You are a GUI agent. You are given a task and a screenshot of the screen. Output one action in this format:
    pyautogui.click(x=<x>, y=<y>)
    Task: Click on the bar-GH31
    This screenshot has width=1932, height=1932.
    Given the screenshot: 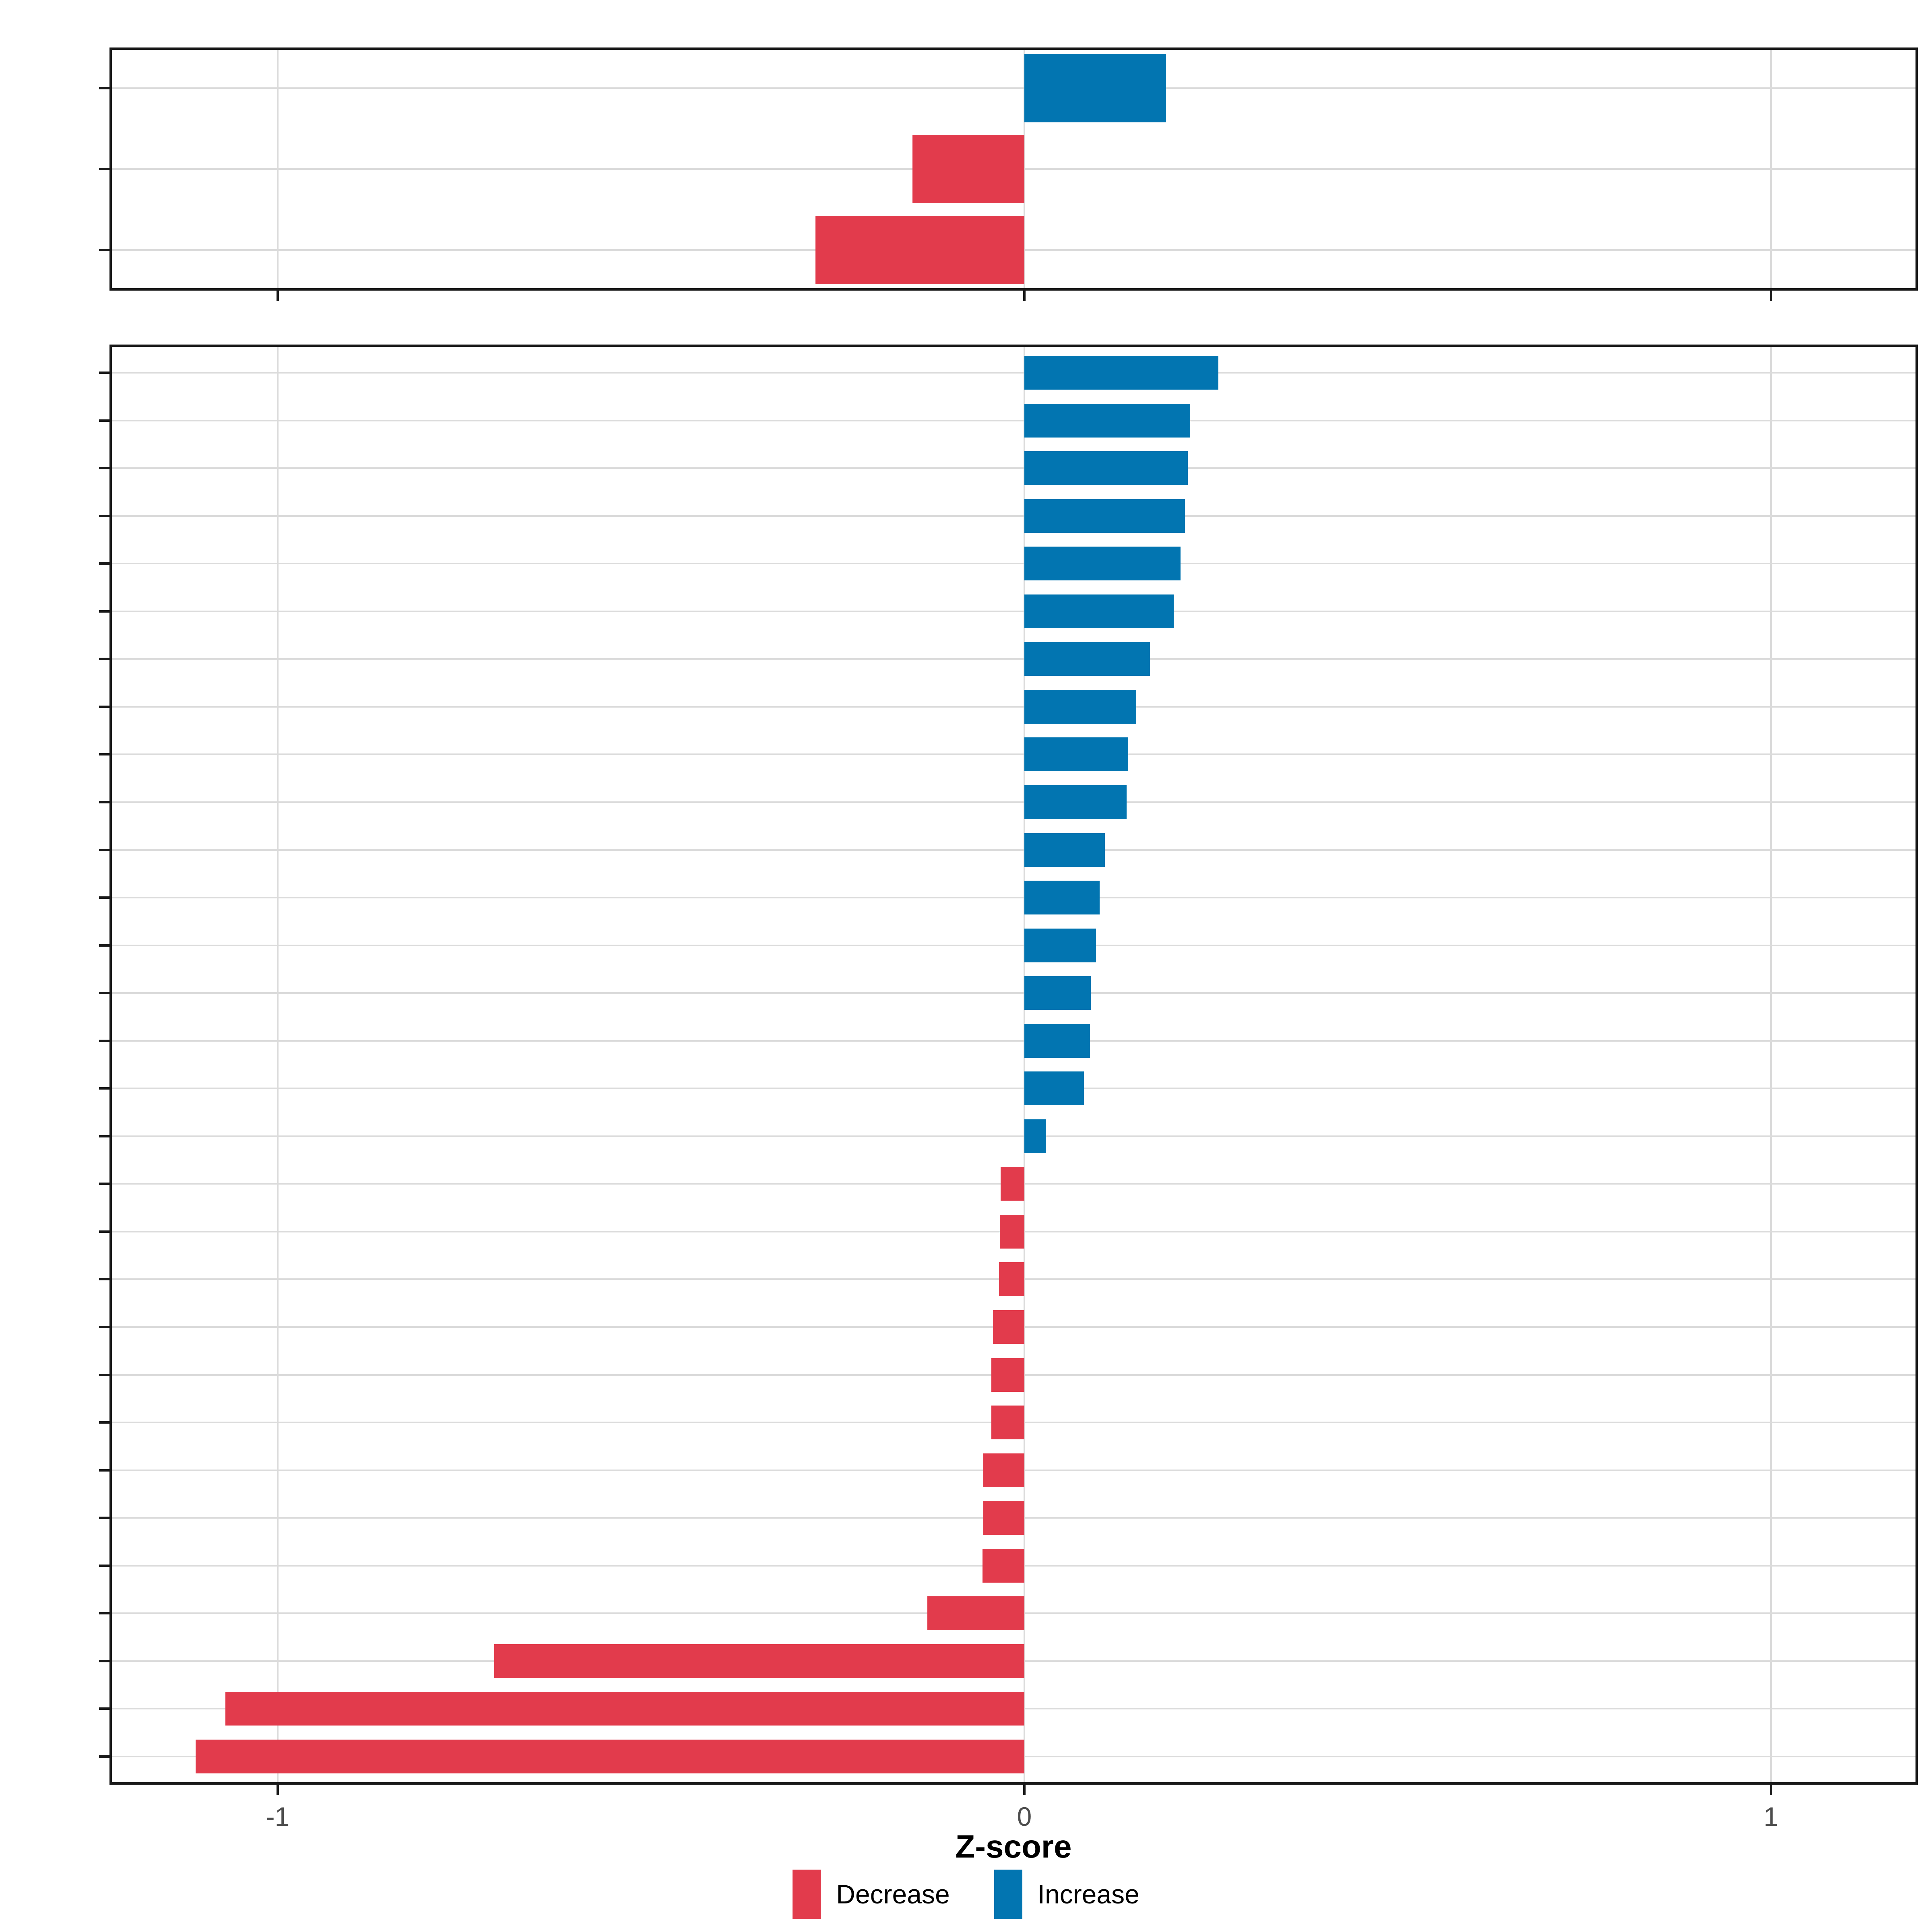 What is the action you would take?
    pyautogui.click(x=1087, y=659)
    